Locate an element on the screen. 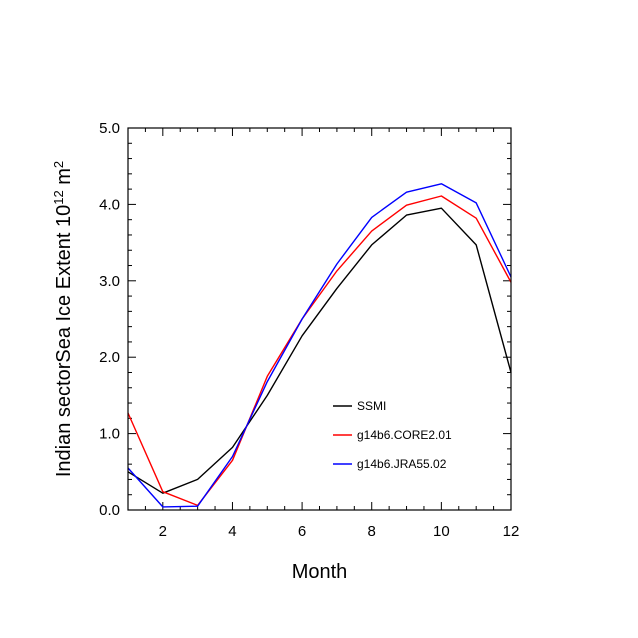  x-tick-label: 12 is located at coordinates (511, 531).